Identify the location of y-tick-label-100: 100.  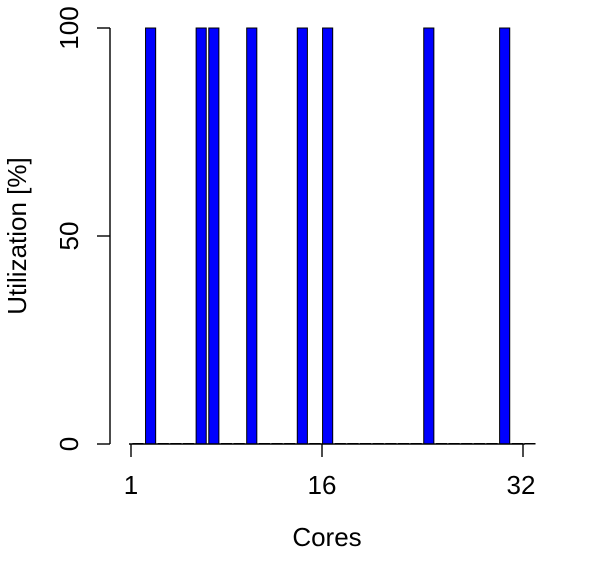
(69, 27).